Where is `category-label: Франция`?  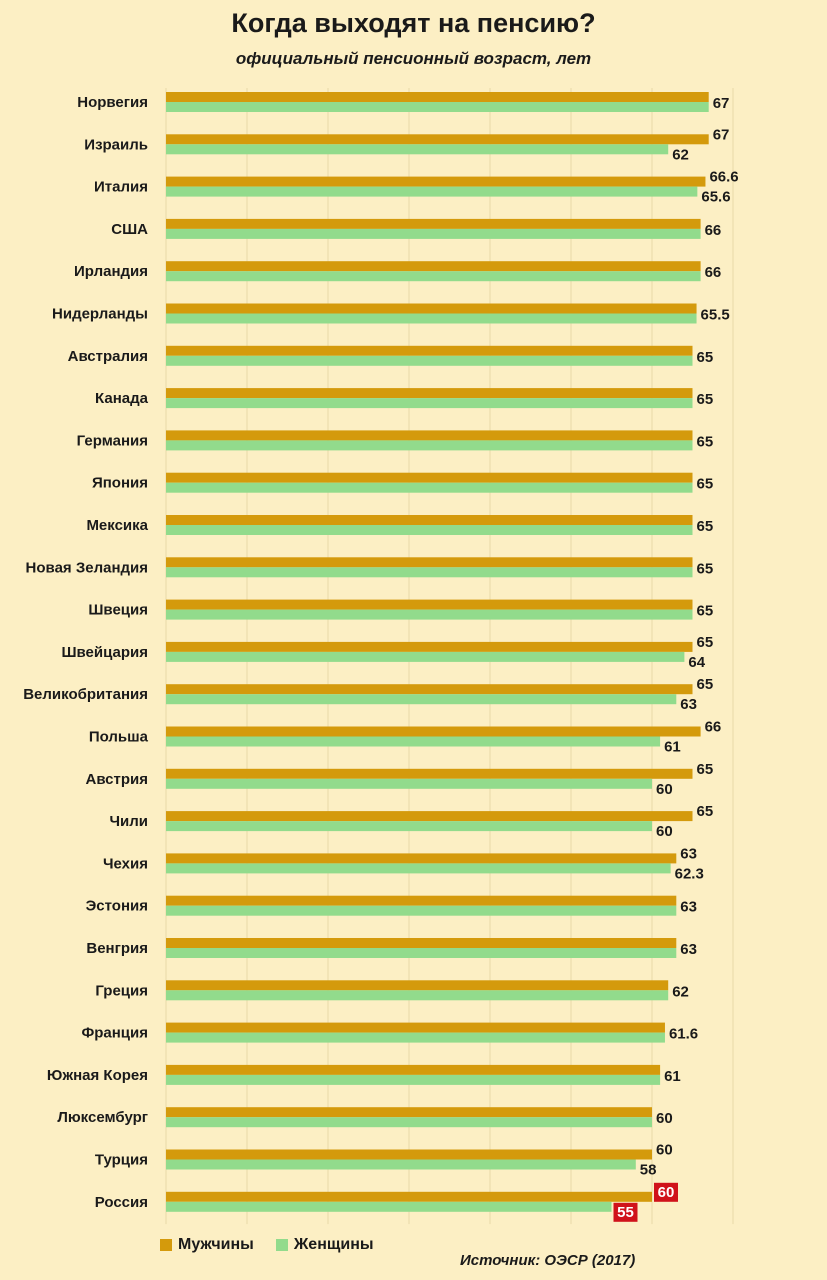 category-label: Франция is located at coordinates (114, 1033).